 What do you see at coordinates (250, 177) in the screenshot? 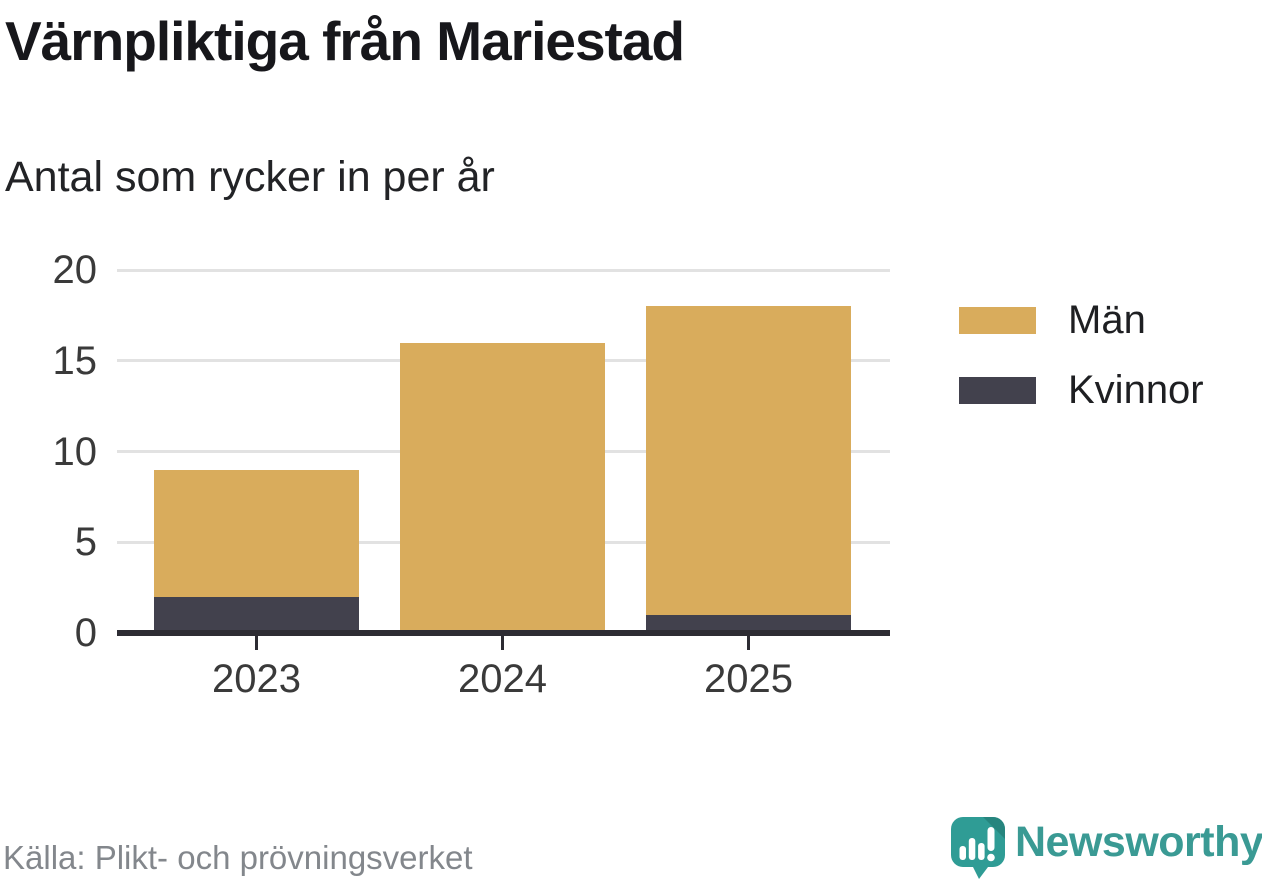
I see `chart-subtitle: Antal som rycker in per år` at bounding box center [250, 177].